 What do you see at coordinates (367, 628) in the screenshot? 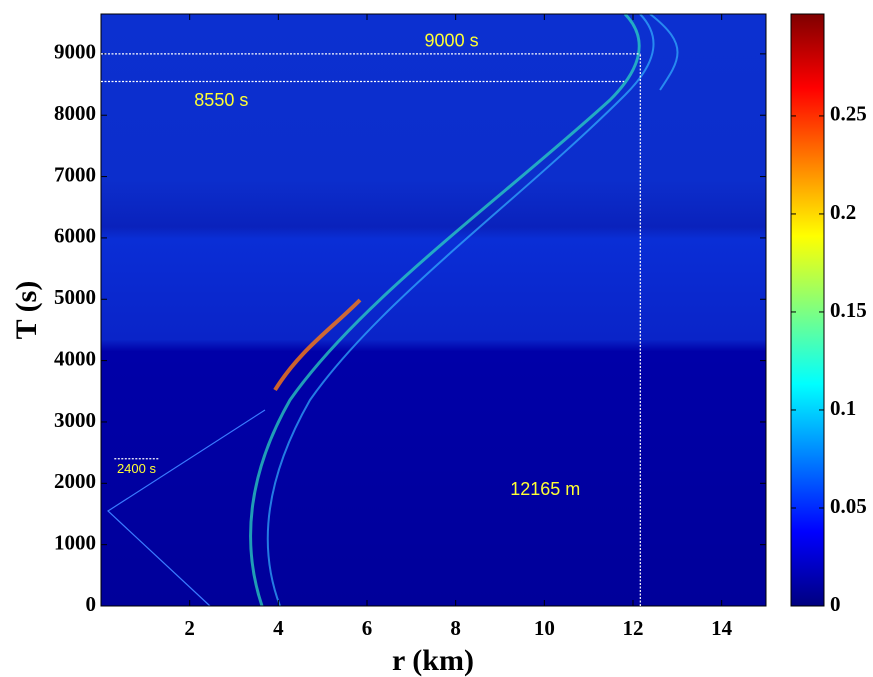
I see `x-tick-label: 6` at bounding box center [367, 628].